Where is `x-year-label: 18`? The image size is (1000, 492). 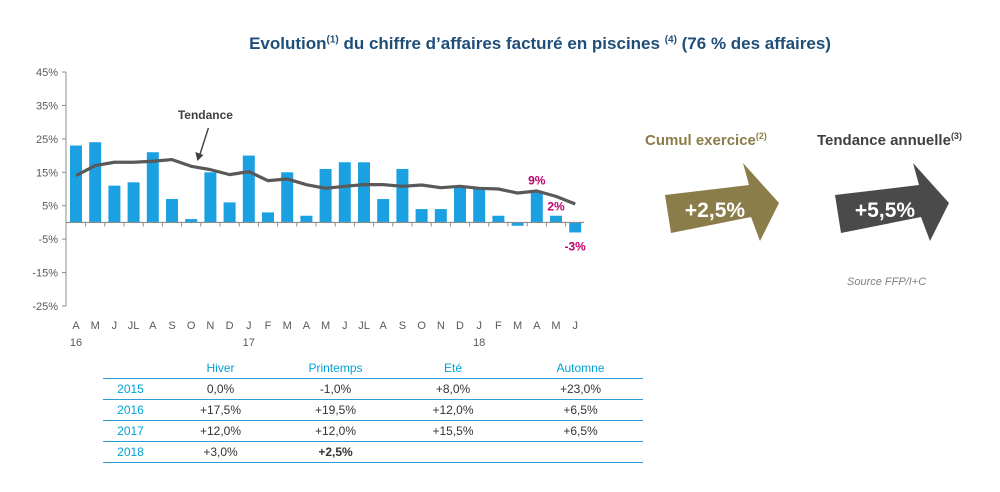
x-year-label: 18 is located at coordinates (479, 343).